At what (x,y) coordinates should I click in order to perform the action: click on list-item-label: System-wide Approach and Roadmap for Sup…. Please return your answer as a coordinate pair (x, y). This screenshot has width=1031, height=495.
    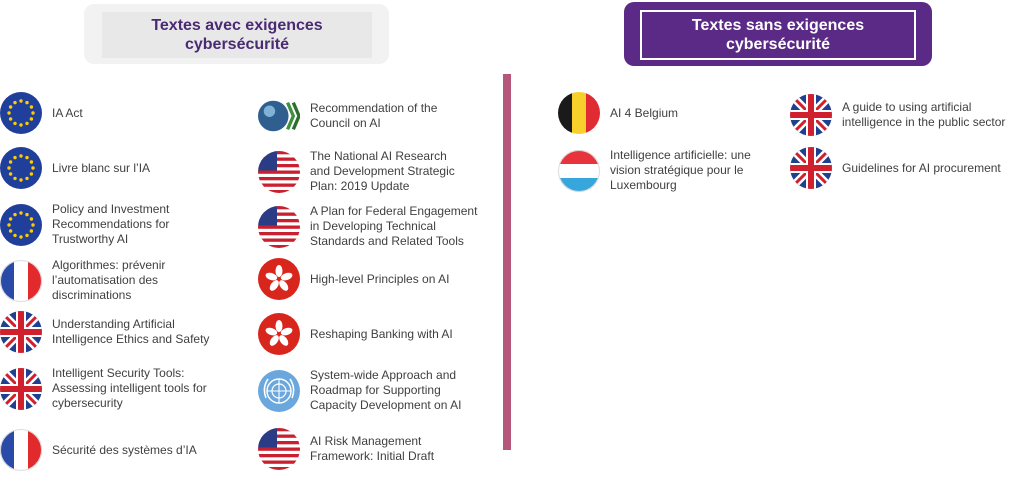
    Looking at the image, I should click on (386, 390).